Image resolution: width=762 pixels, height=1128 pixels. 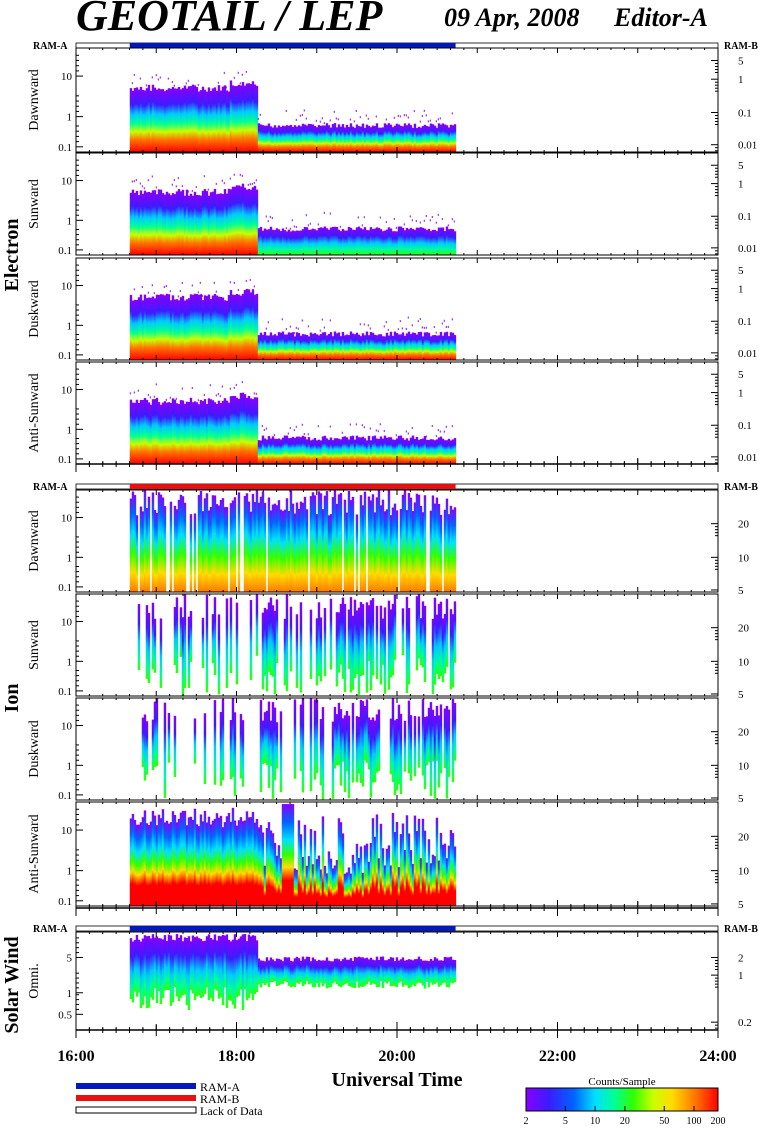 I want to click on right-tick-label: 20, so click(x=744, y=629).